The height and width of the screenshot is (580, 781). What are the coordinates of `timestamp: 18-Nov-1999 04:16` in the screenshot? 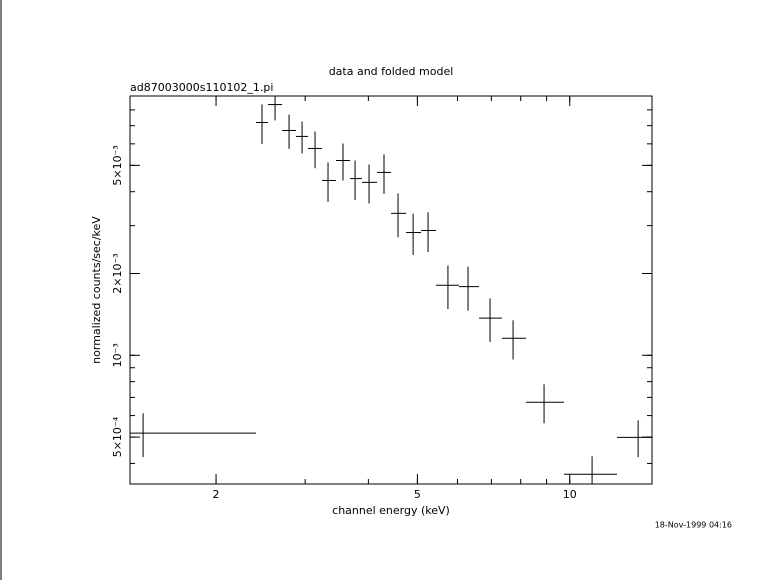 It's located at (693, 525).